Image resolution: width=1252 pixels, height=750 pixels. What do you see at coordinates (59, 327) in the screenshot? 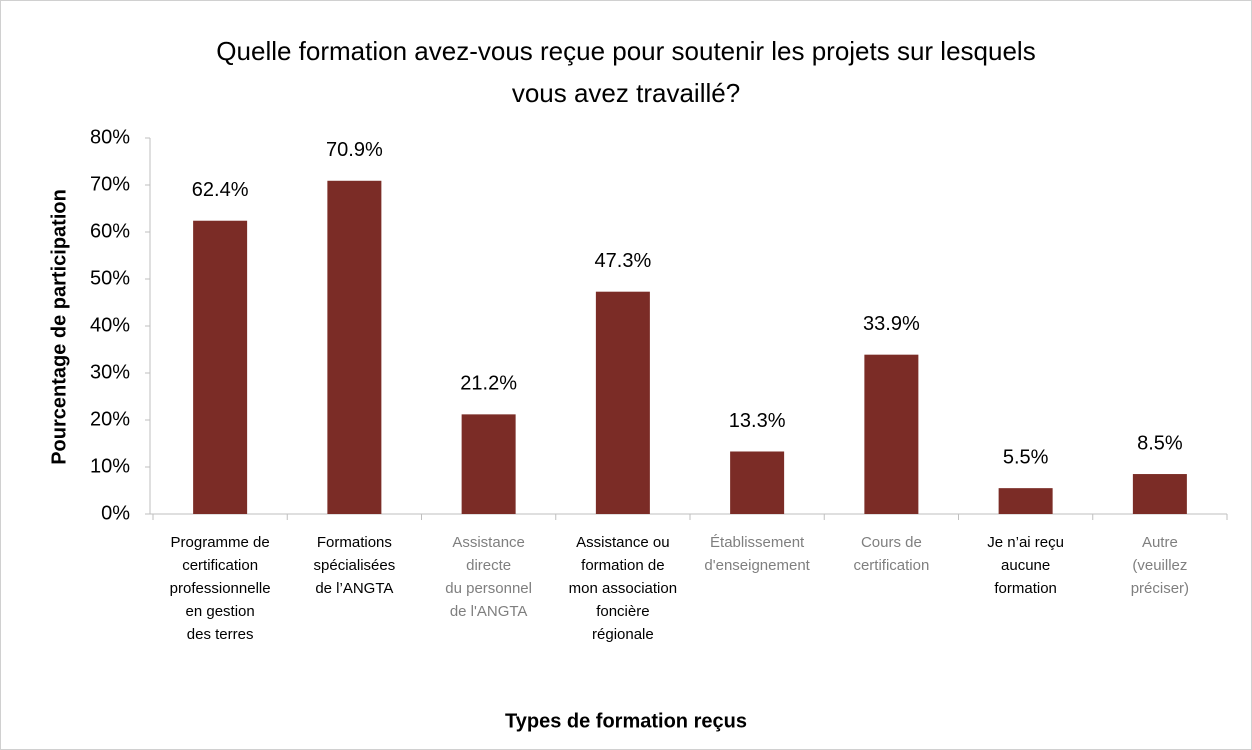
I see `y-axis-title: Pourcentage de participation` at bounding box center [59, 327].